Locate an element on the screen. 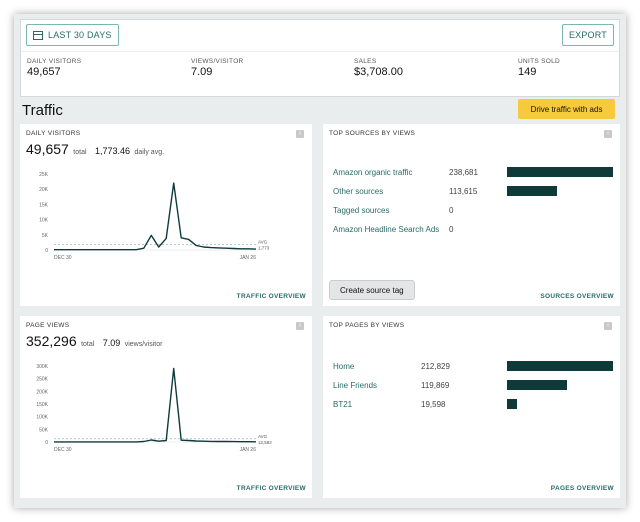 Image resolution: width=640 pixels, height=522 pixels. export-button: EXPORT is located at coordinates (587, 35).